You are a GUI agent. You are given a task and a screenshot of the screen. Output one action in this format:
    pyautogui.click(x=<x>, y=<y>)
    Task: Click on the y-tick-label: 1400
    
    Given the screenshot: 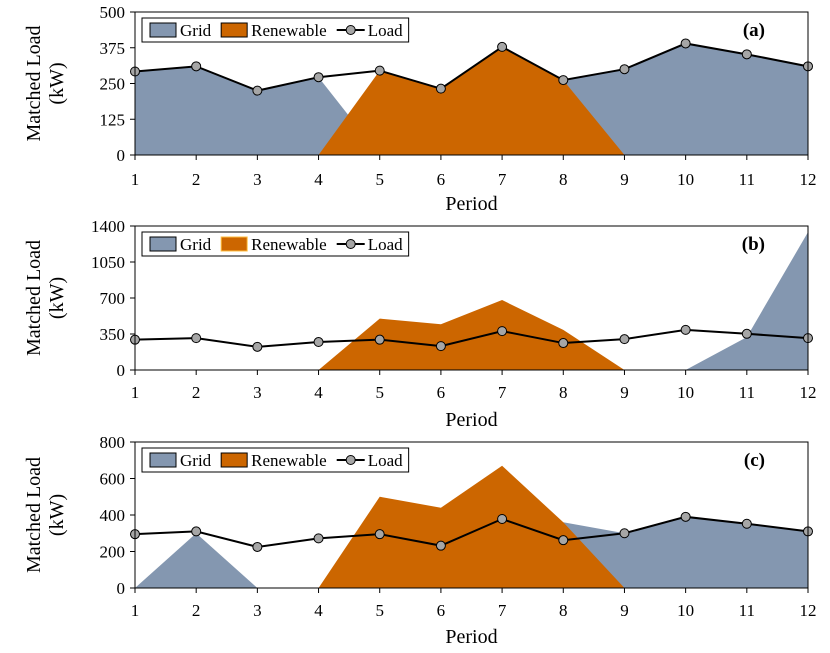 What is the action you would take?
    pyautogui.click(x=108, y=226)
    